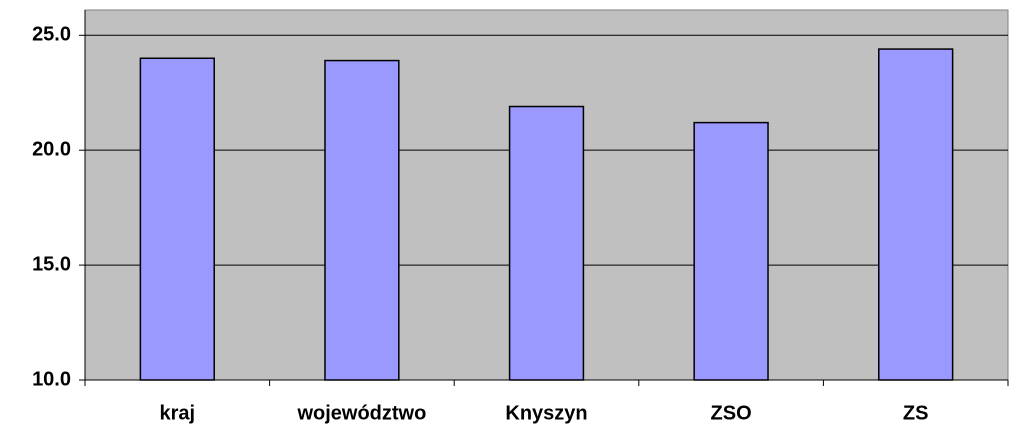 The image size is (1036, 428). I want to click on y-tick-label: 10.0, so click(51, 379).